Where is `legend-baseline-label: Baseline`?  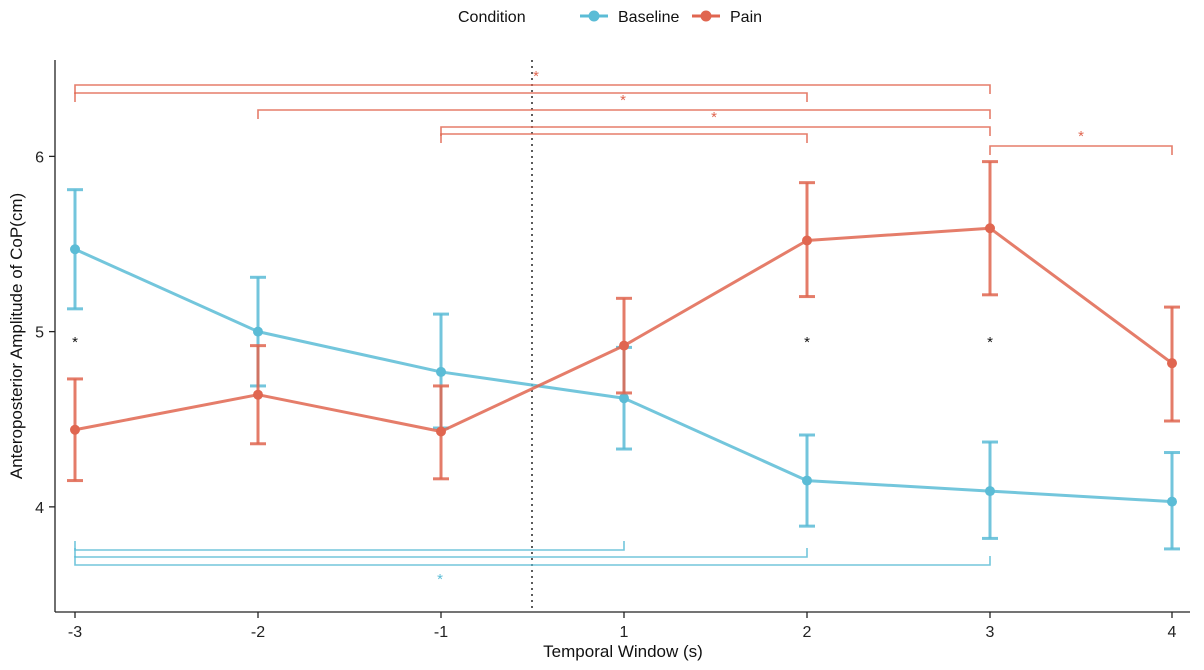
legend-baseline-label: Baseline is located at coordinates (648, 17).